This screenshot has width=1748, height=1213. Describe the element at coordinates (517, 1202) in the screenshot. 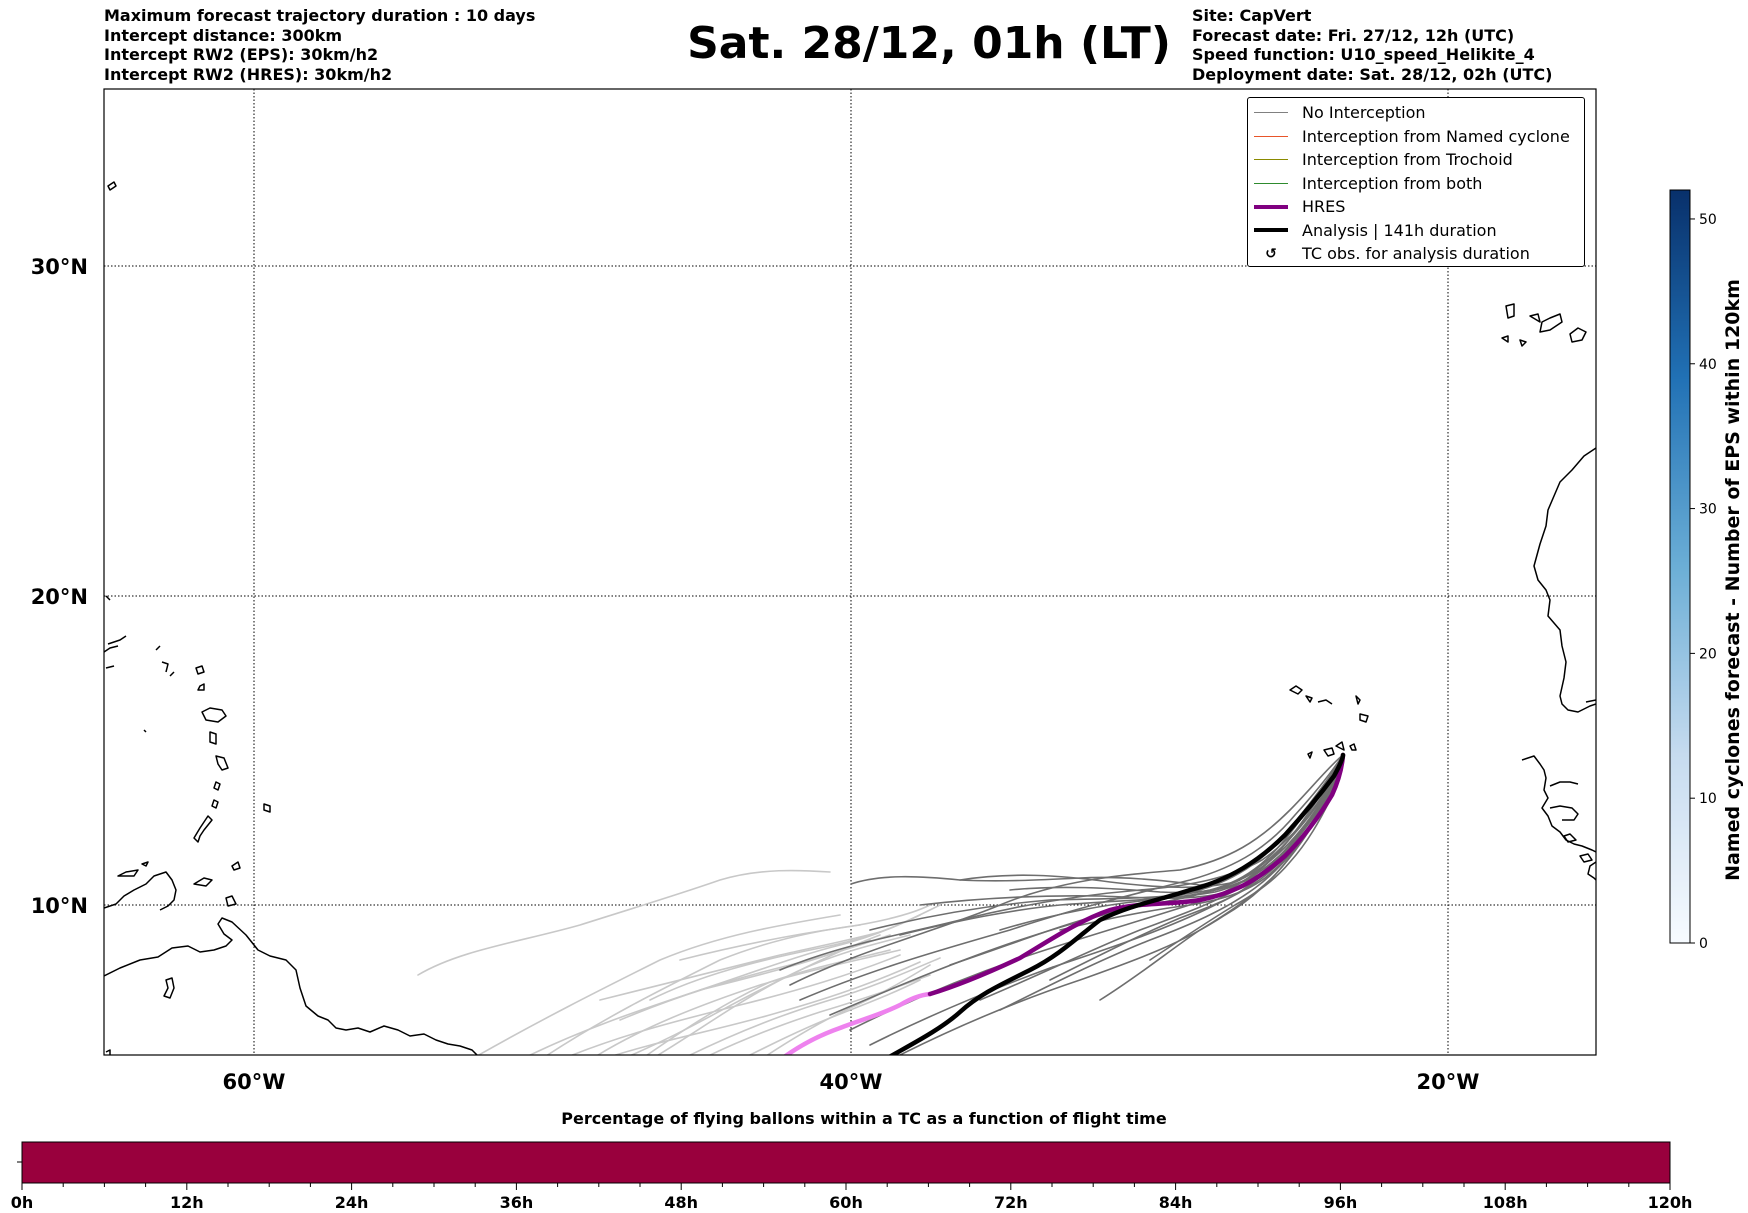

I see `timebar-tick-label: 36h` at that location.